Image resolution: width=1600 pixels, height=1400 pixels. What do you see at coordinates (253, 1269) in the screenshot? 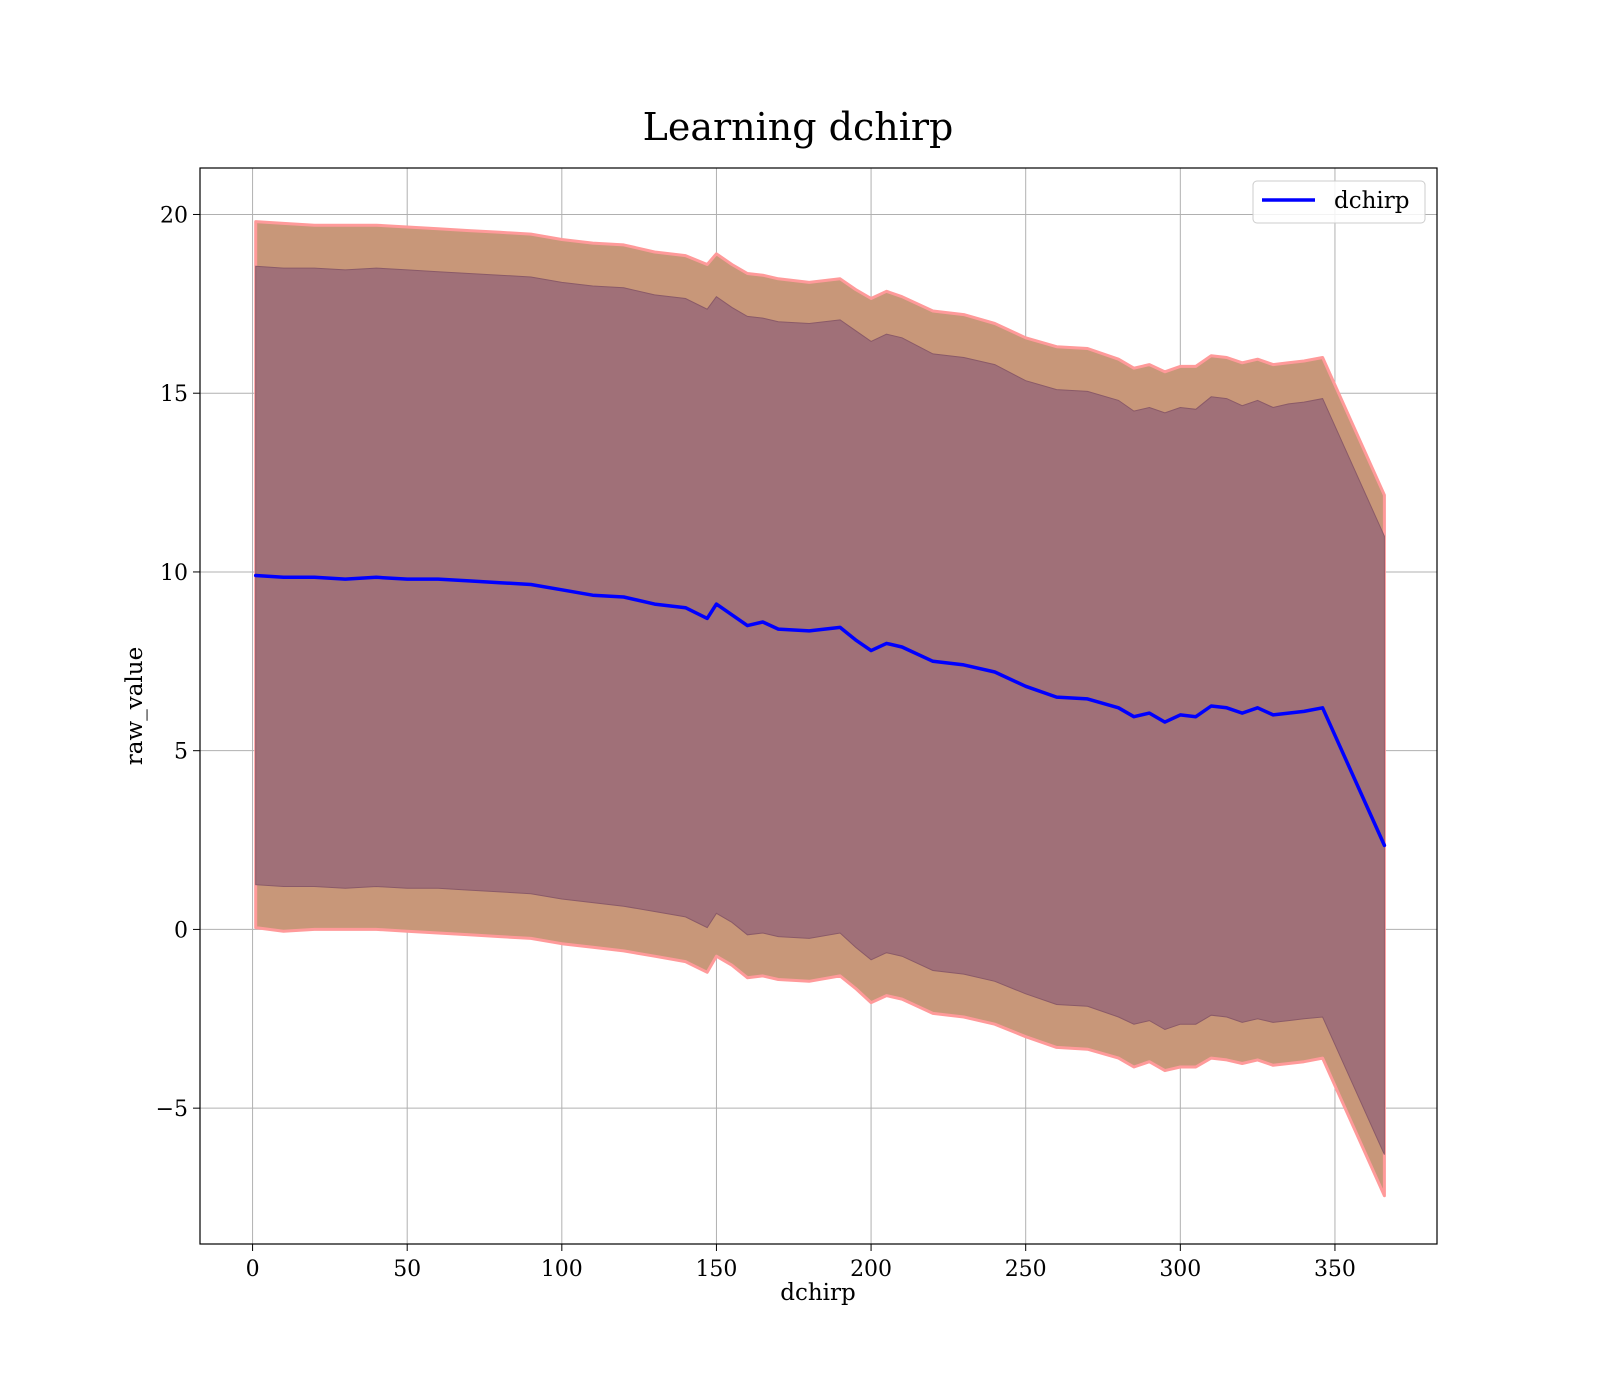
I see `x-tick-label: 0` at bounding box center [253, 1269].